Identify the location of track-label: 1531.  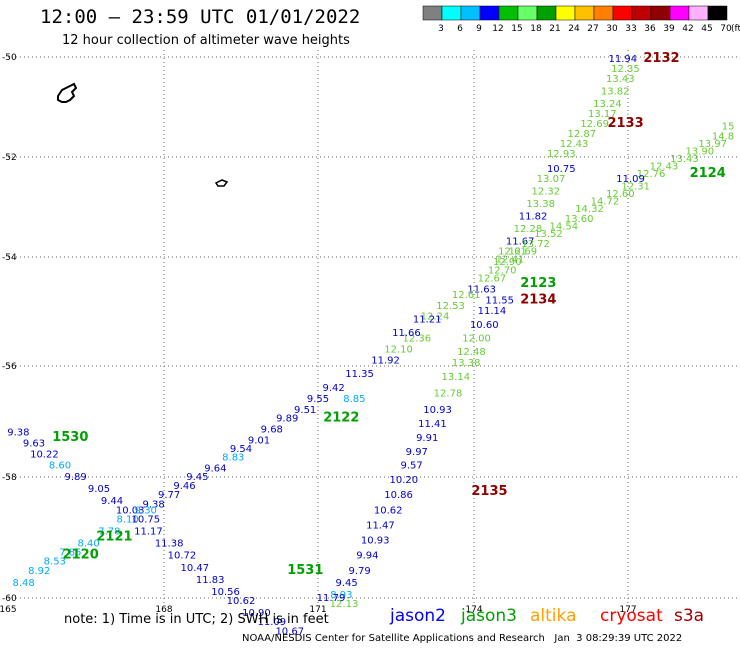
(305, 570).